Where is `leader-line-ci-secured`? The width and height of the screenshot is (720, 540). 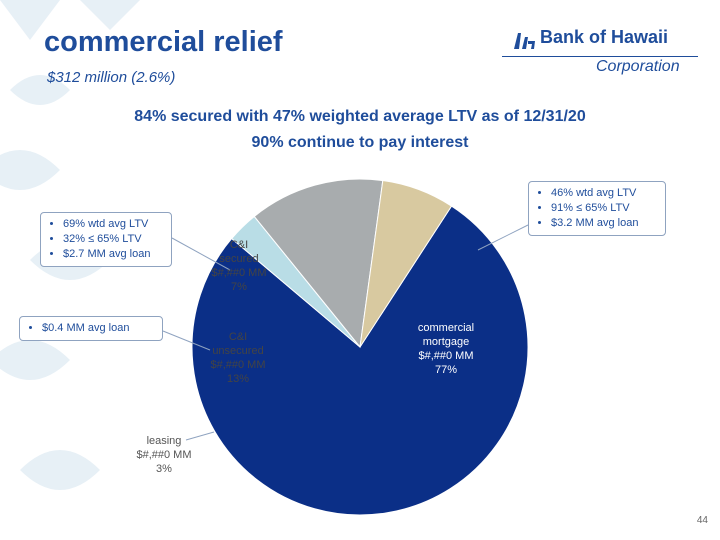 leader-line-ci-secured is located at coordinates (201, 254).